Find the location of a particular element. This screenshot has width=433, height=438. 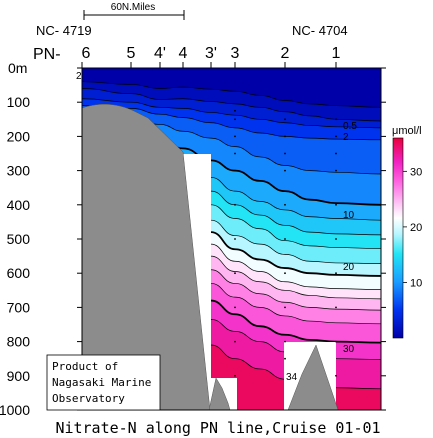

credit-box: Product of Nagasaki Marine Observatory is located at coordinates (103, 382).